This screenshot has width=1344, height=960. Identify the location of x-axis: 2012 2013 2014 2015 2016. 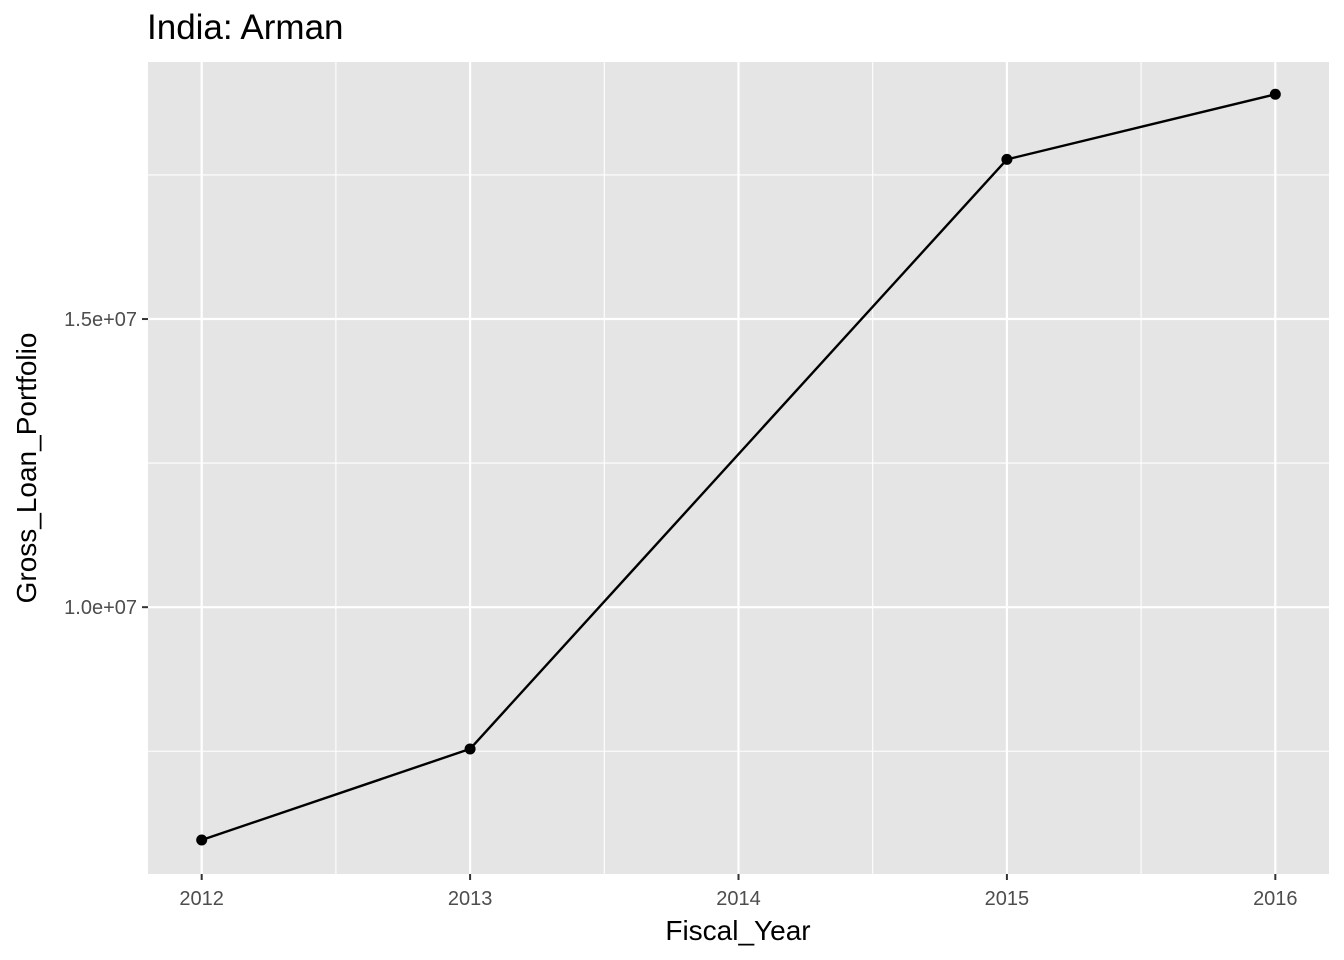
(738, 892).